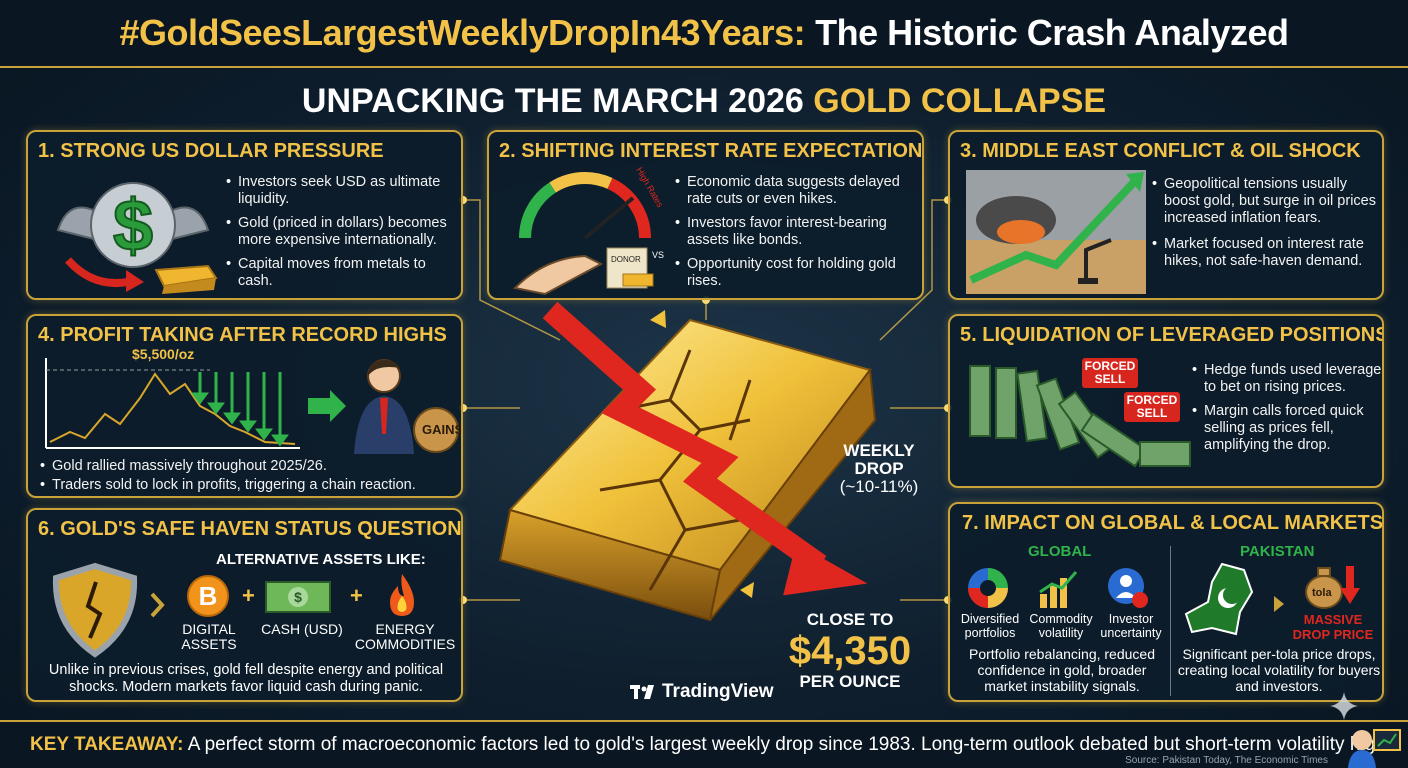 The image size is (1408, 768). I want to click on tola-label: tola, so click(1322, 593).